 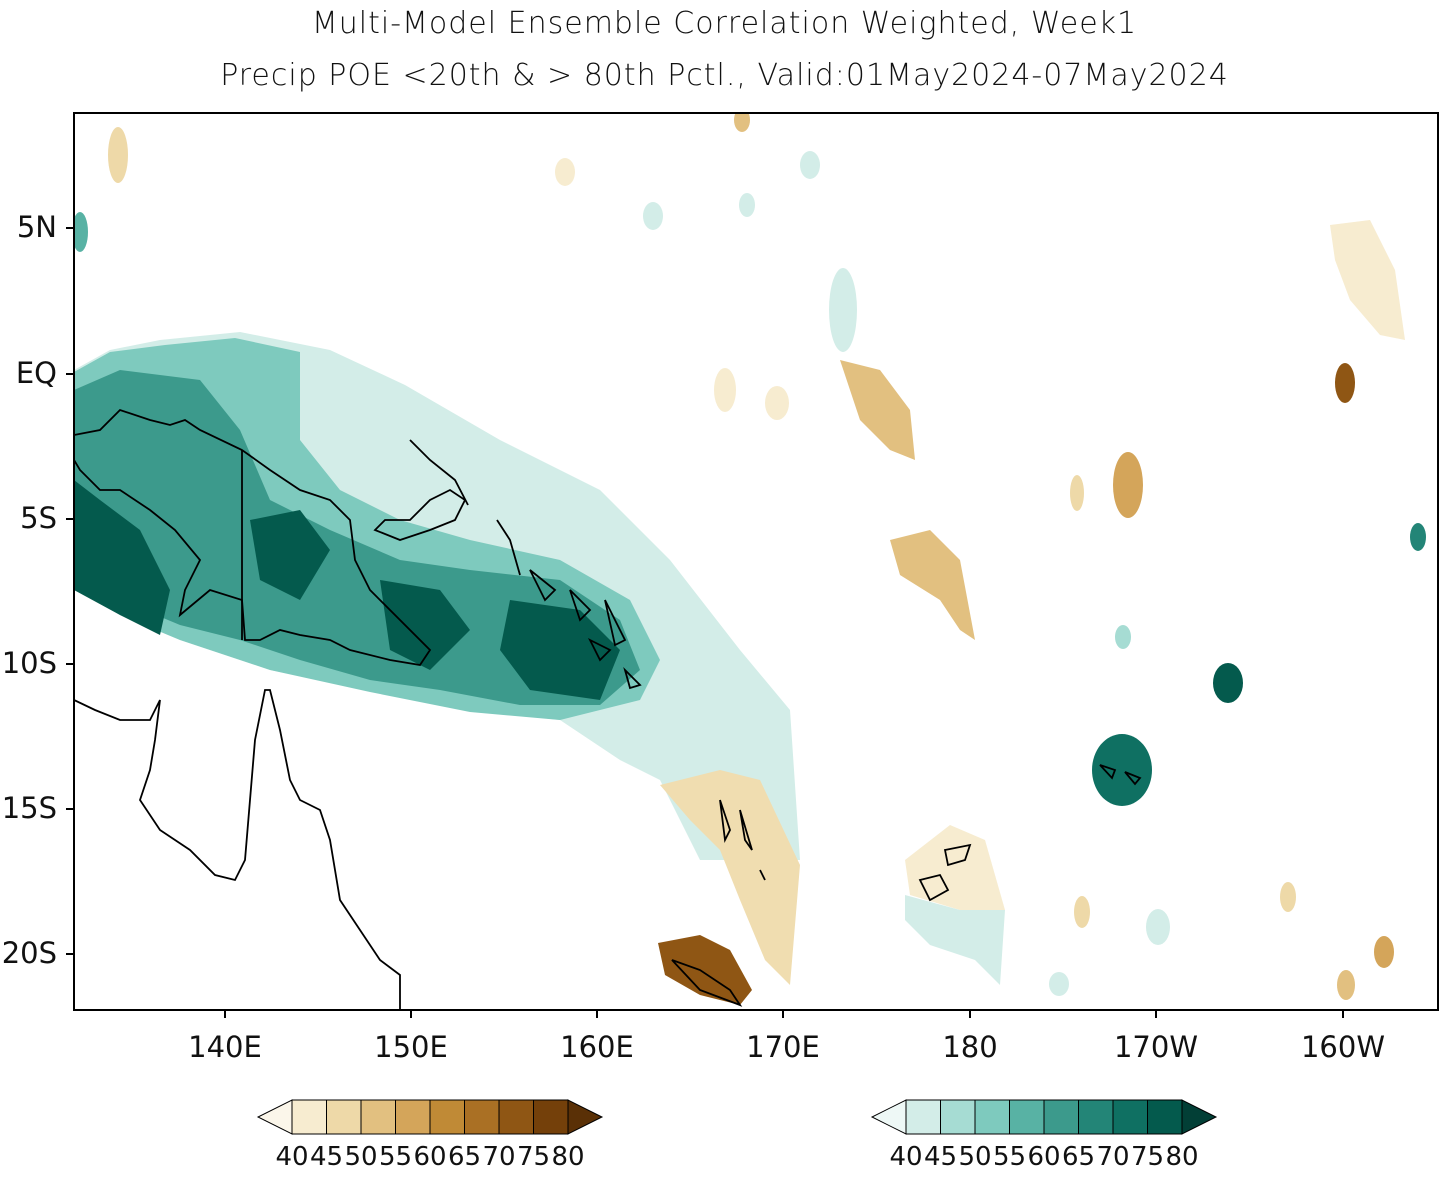 What do you see at coordinates (568, 1157) in the screenshot?
I see `below-colorbar-label-80: 80` at bounding box center [568, 1157].